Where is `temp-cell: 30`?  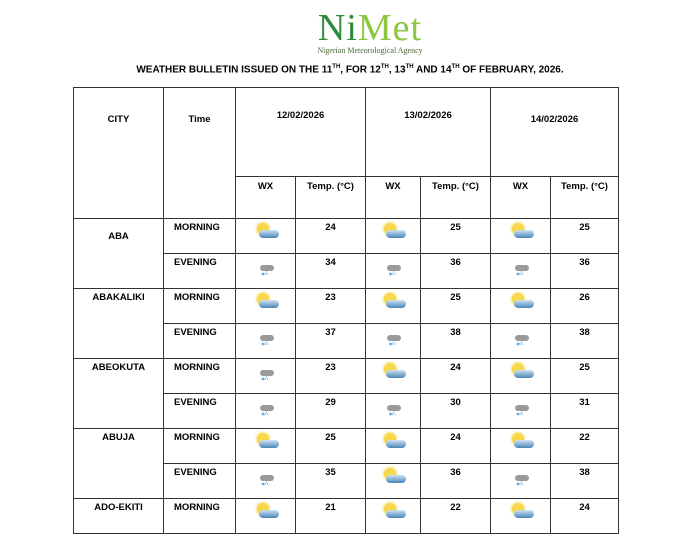 temp-cell: 30 is located at coordinates (455, 411).